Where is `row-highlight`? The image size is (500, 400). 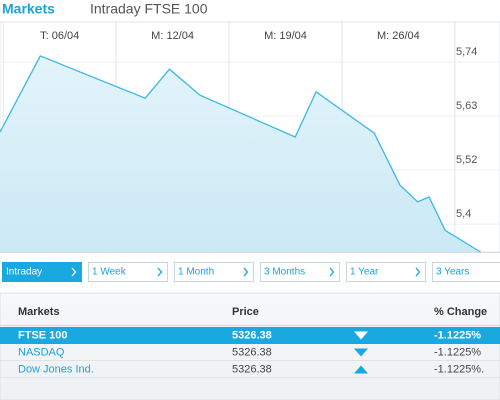 row-highlight is located at coordinates (250, 335).